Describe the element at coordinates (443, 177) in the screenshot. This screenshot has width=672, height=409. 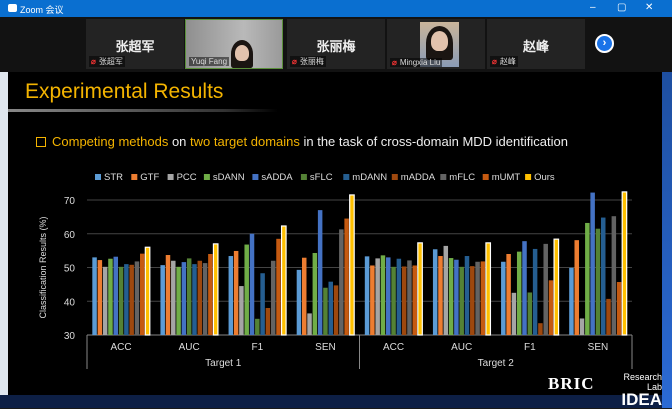
I see `legend-swatch-mFLC` at that location.